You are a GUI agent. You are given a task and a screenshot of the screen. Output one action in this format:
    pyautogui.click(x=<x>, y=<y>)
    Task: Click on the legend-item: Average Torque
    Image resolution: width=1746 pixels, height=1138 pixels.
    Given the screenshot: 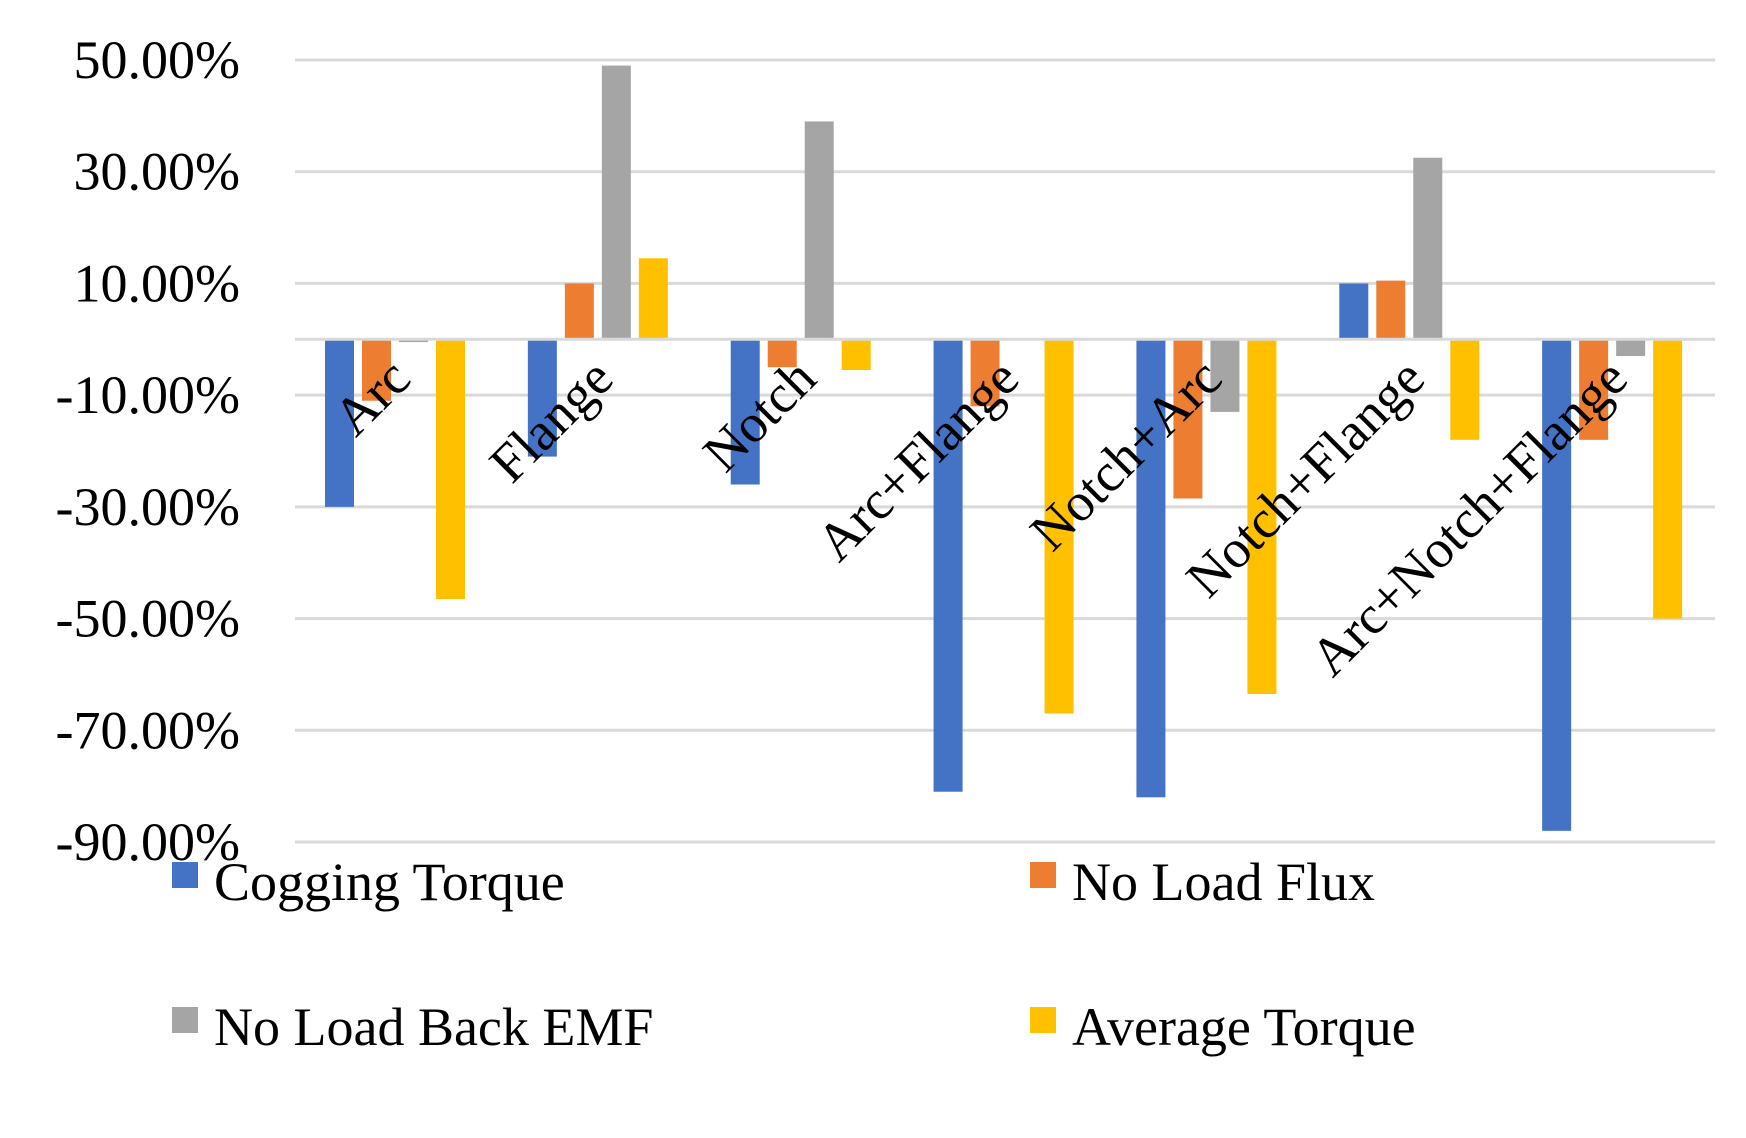 What is the action you would take?
    pyautogui.click(x=1223, y=1027)
    